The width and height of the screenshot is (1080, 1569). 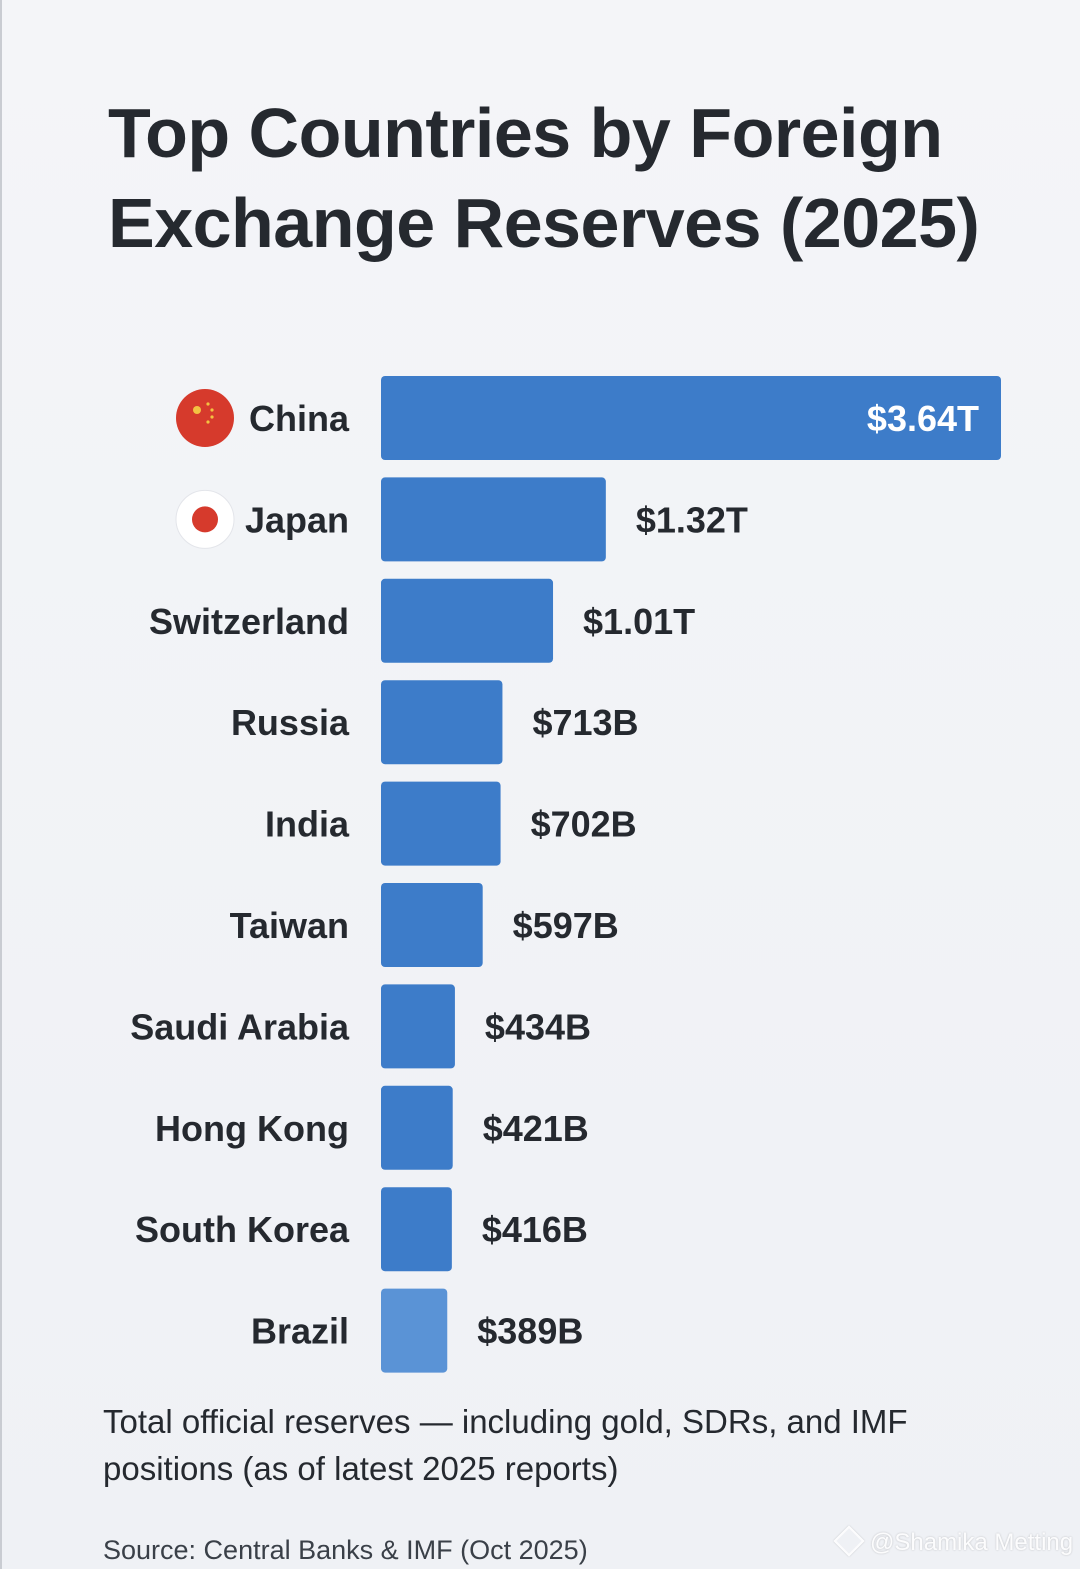 I want to click on bar-switzerland, so click(x=467, y=620).